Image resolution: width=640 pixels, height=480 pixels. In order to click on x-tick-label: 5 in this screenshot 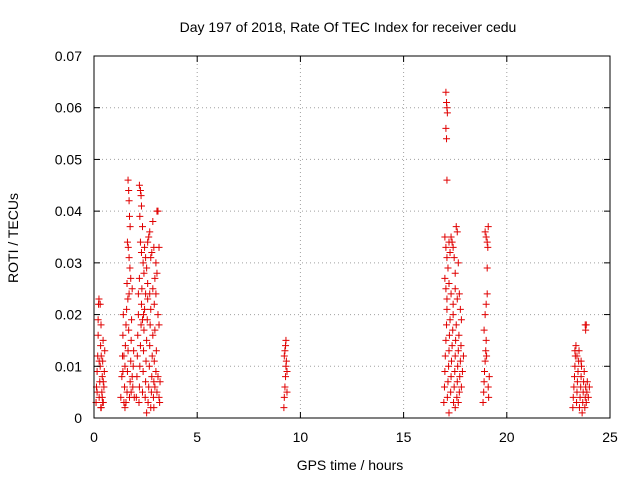, I will do `click(197, 437)`.